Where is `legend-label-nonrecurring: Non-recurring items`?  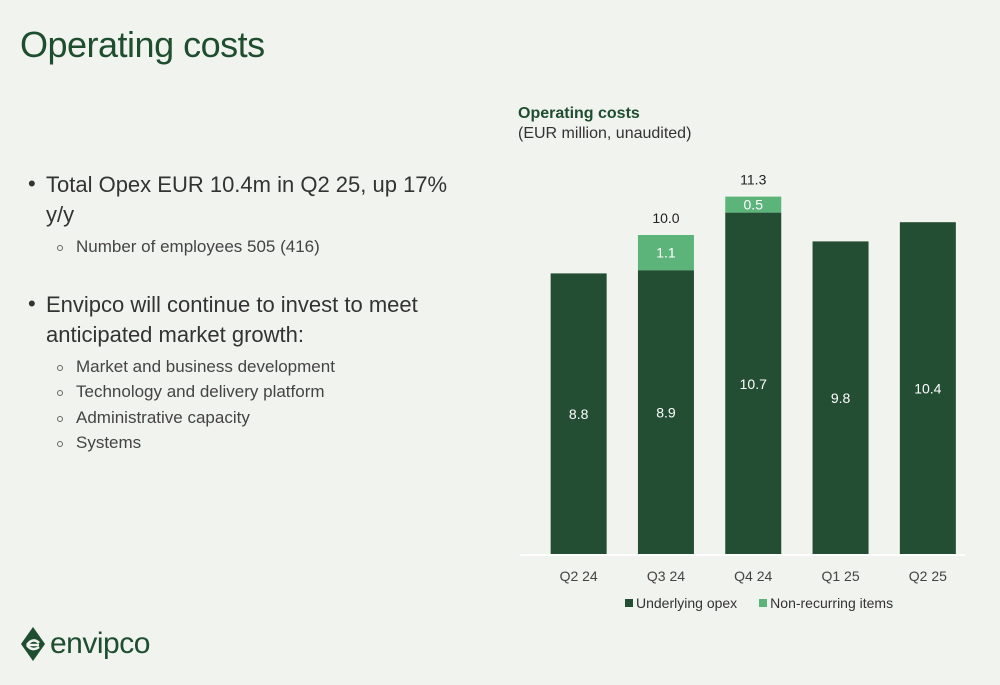 legend-label-nonrecurring: Non-recurring items is located at coordinates (832, 603).